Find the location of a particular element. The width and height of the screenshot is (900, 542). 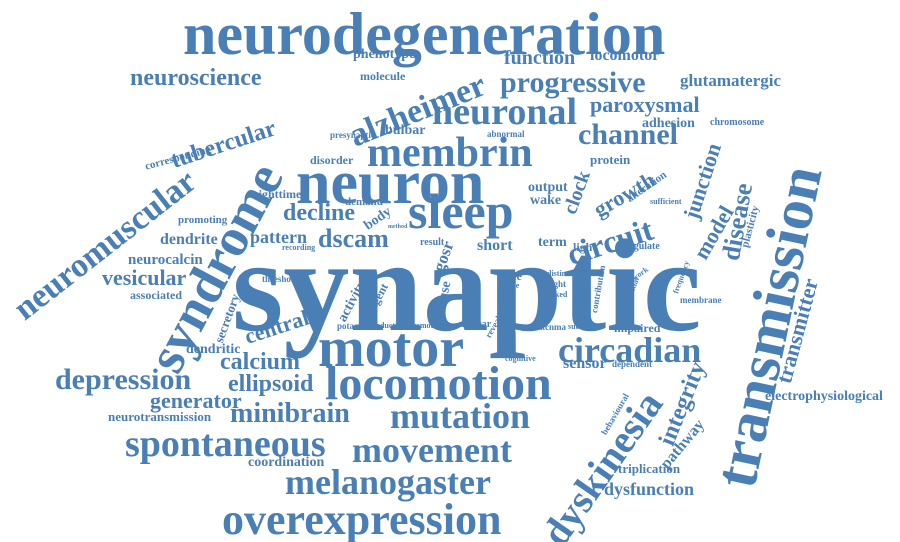

word-depression: depression is located at coordinates (123, 379).